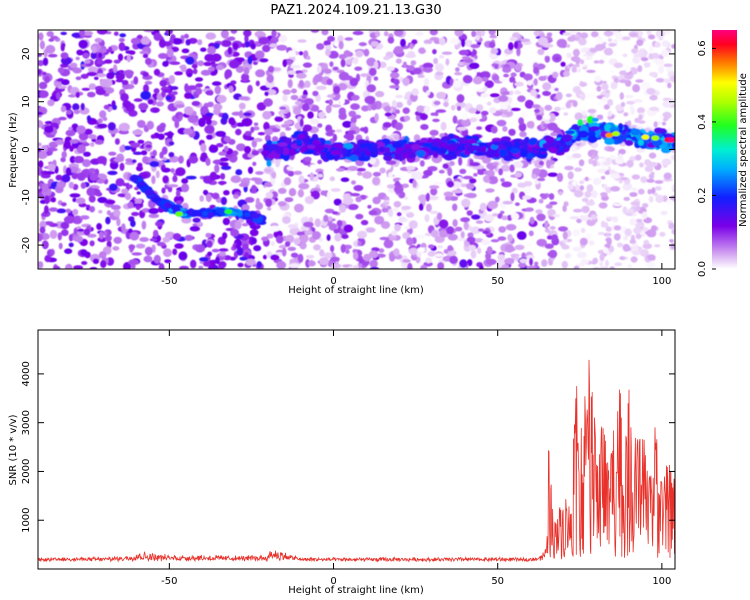 This screenshot has width=750, height=600. What do you see at coordinates (356, 590) in the screenshot?
I see `snr-x-axis-label: Height of straight line (km)` at bounding box center [356, 590].